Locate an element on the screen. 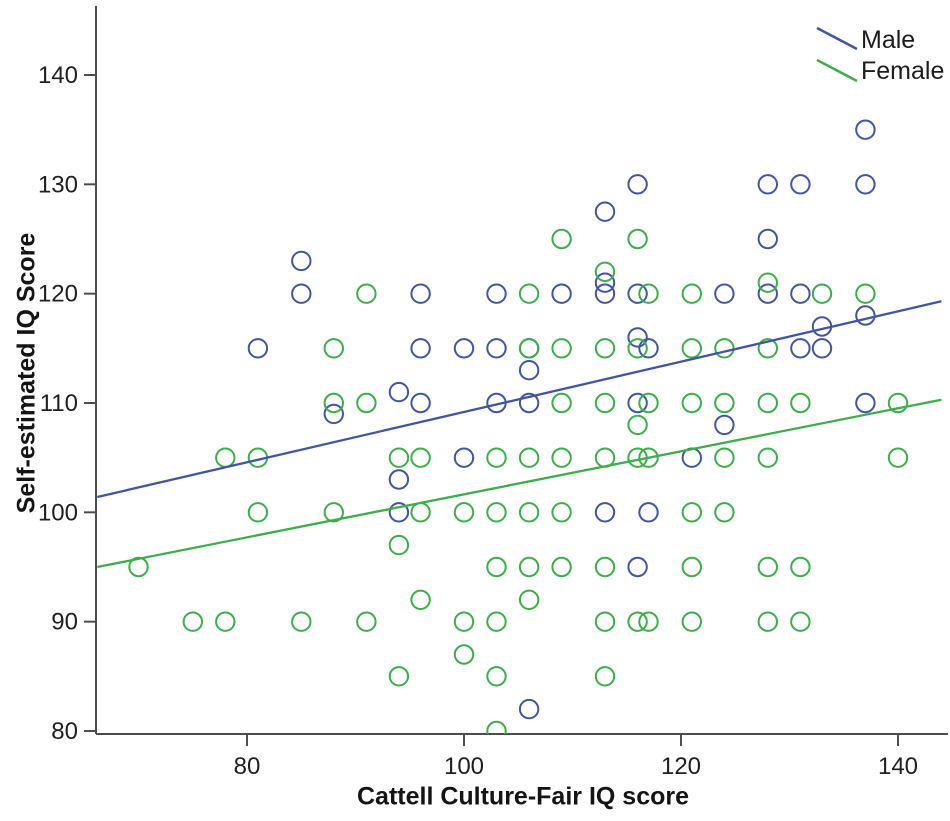  x-tick-label: 140 is located at coordinates (898, 766).